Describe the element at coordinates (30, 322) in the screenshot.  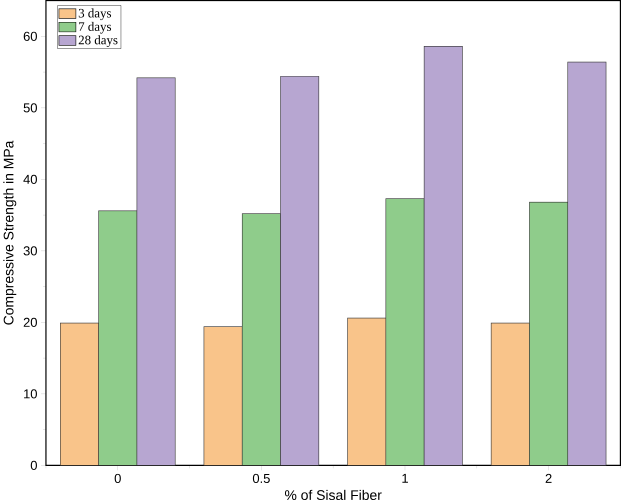
I see `y-tick-label: 20` at that location.